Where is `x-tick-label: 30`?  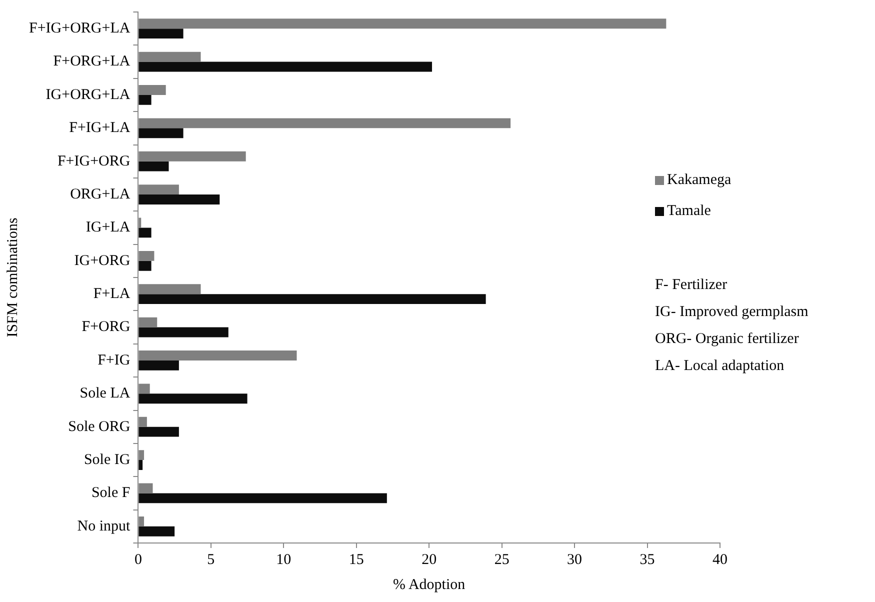
x-tick-label: 30 is located at coordinates (574, 560).